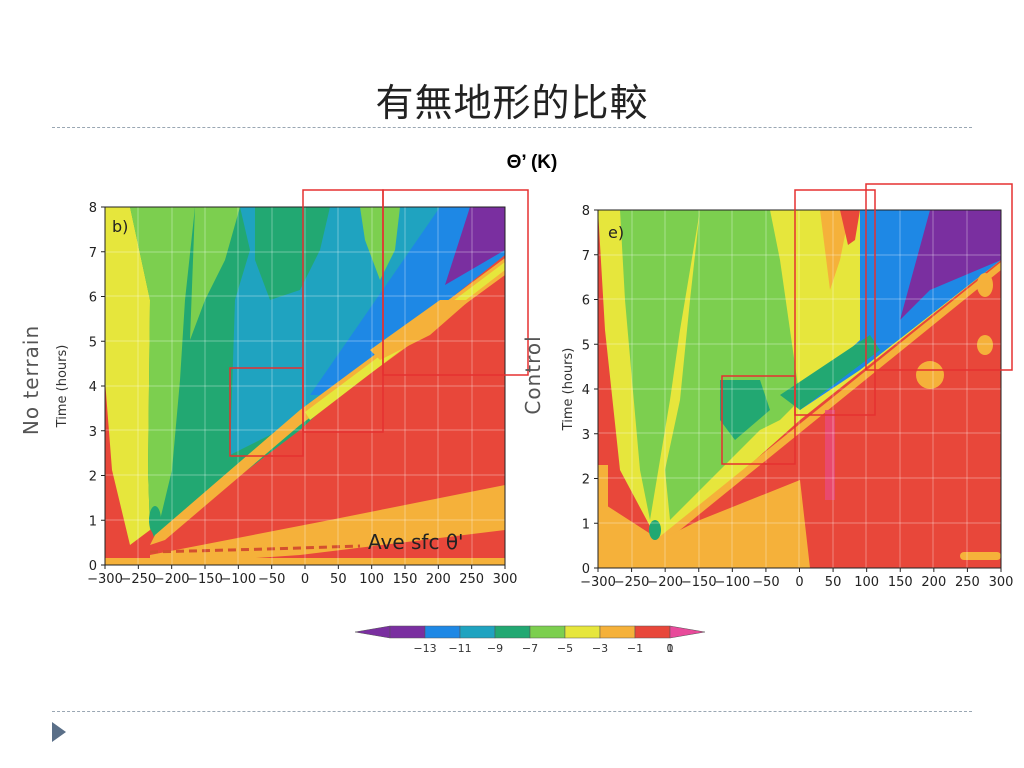 Image resolution: width=1024 pixels, height=768 pixels. Describe the element at coordinates (459, 648) in the screenshot. I see `colorbar-label: −11` at that location.